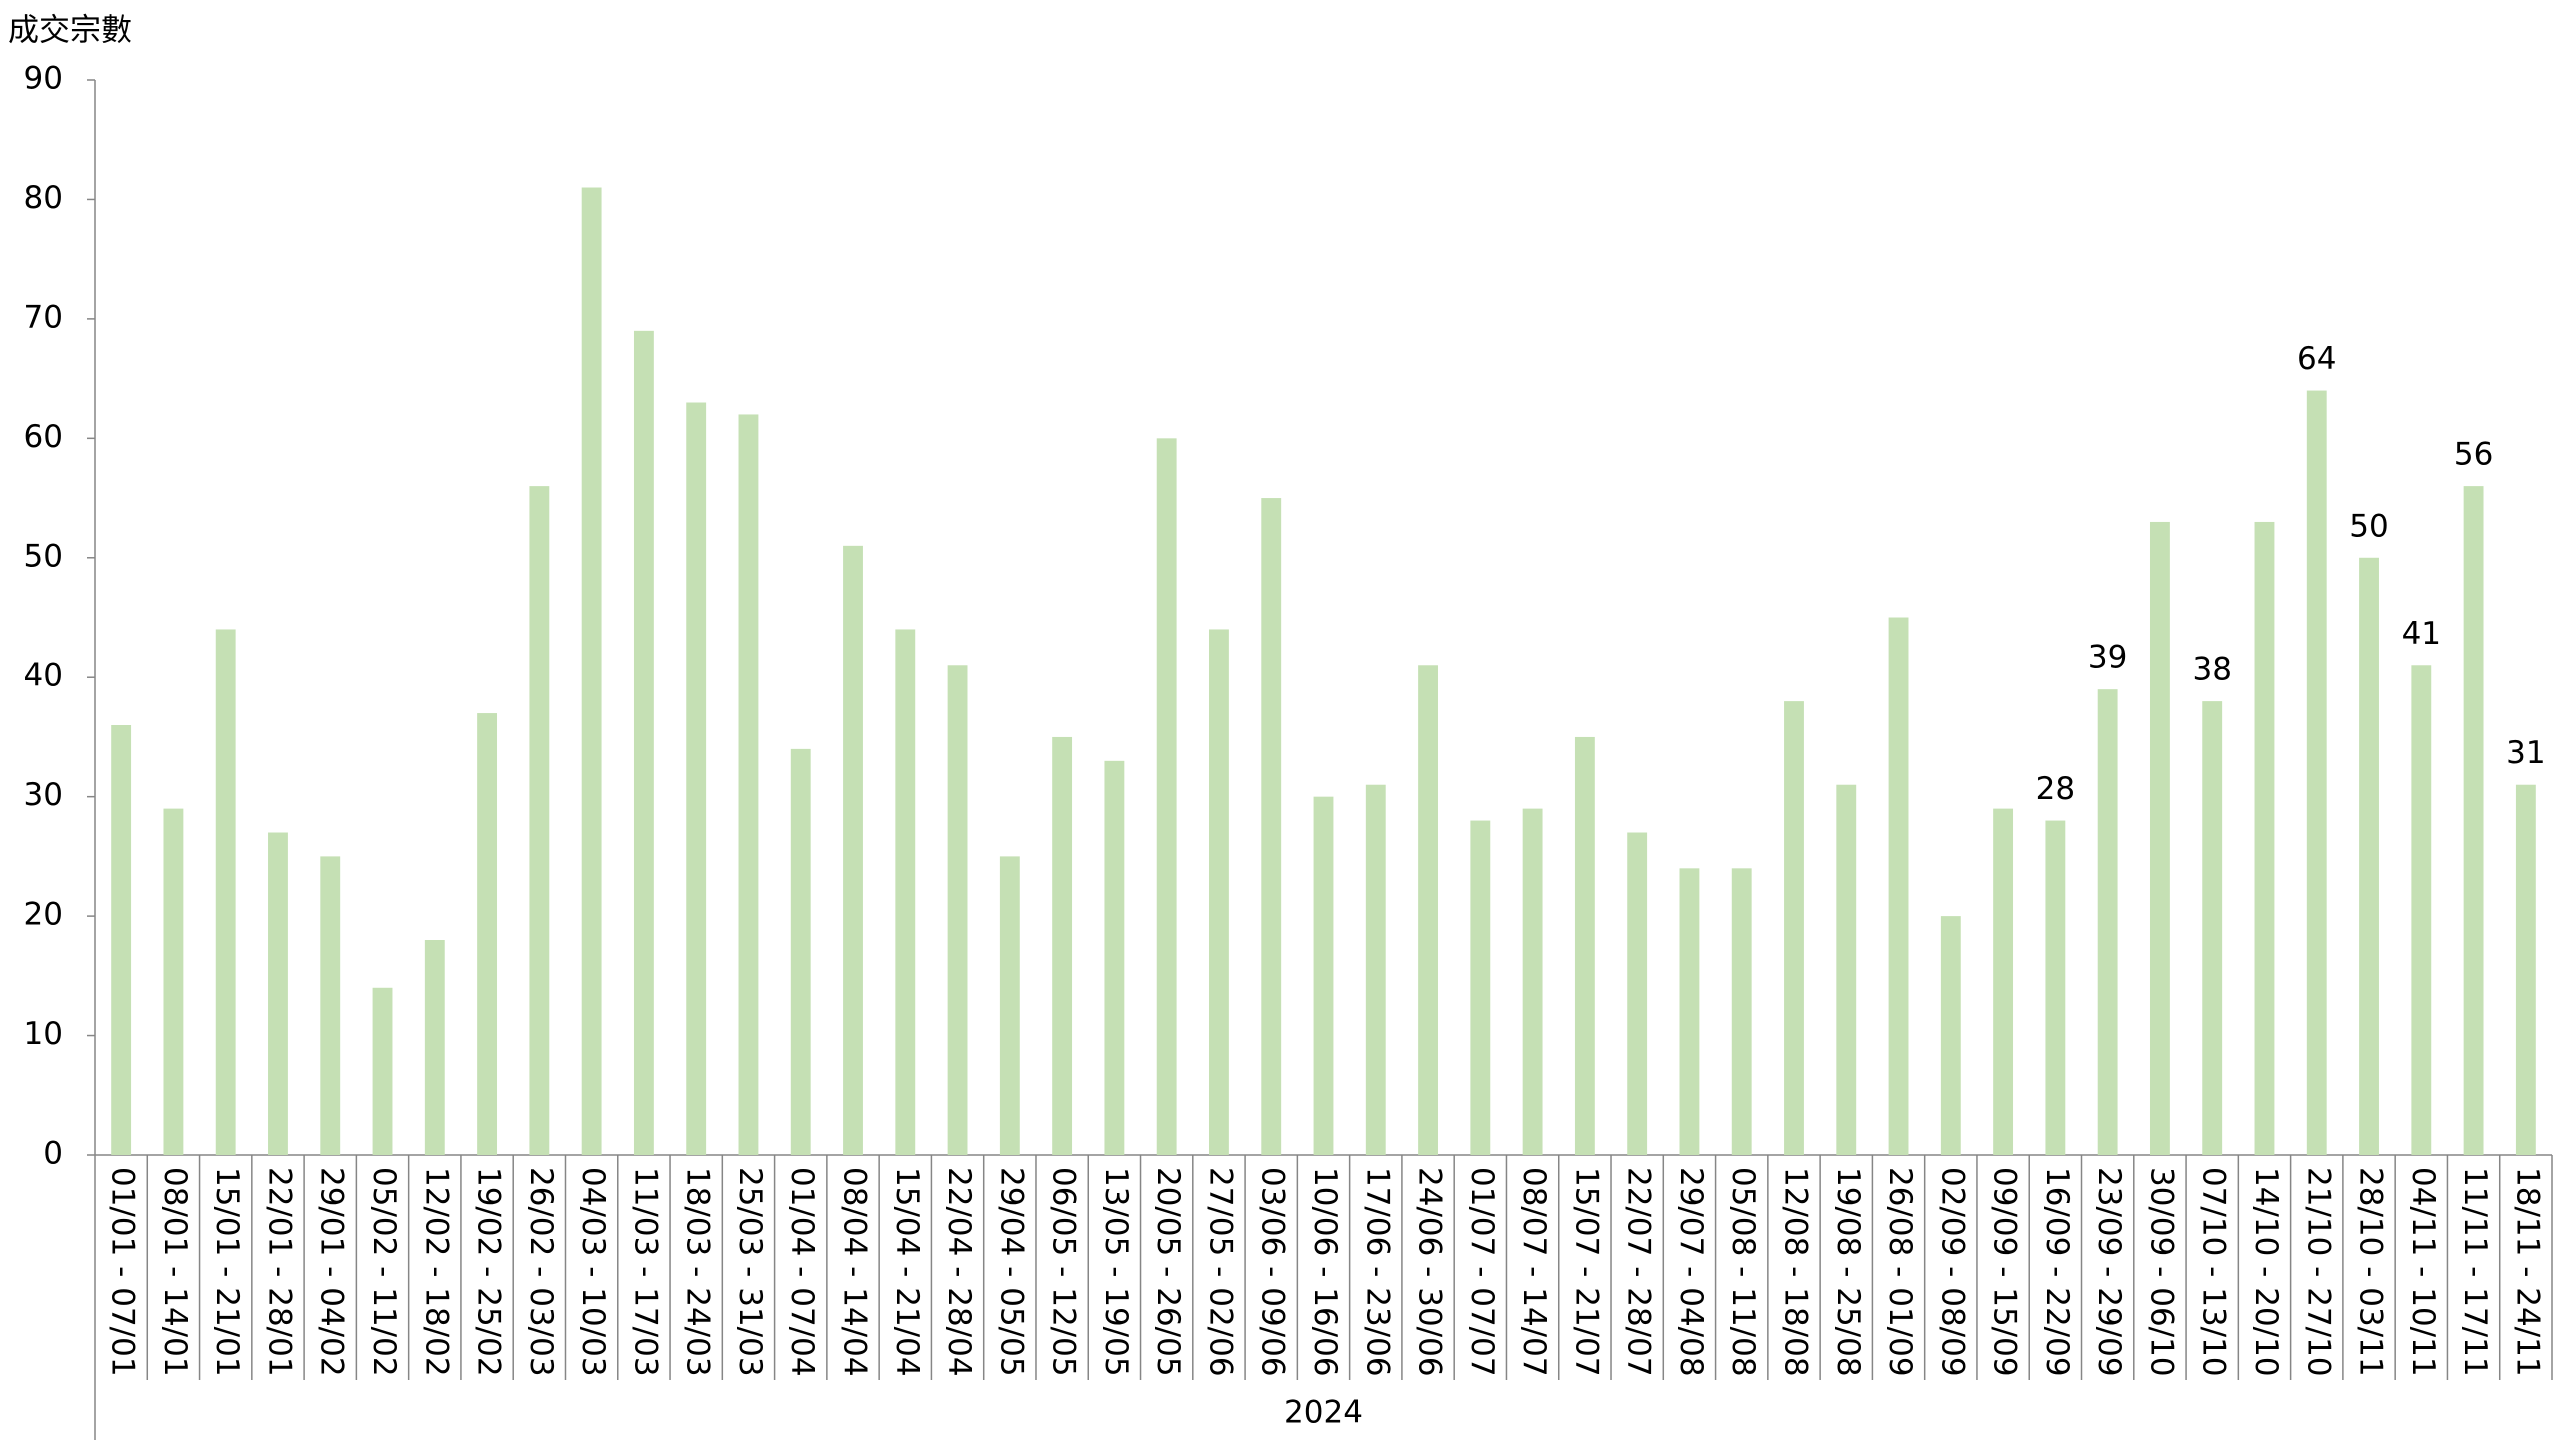 Image resolution: width=2560 pixels, height=1440 pixels. What do you see at coordinates (2266, 1272) in the screenshot?
I see `x-tick-label: 14/10 - 20/10` at bounding box center [2266, 1272].